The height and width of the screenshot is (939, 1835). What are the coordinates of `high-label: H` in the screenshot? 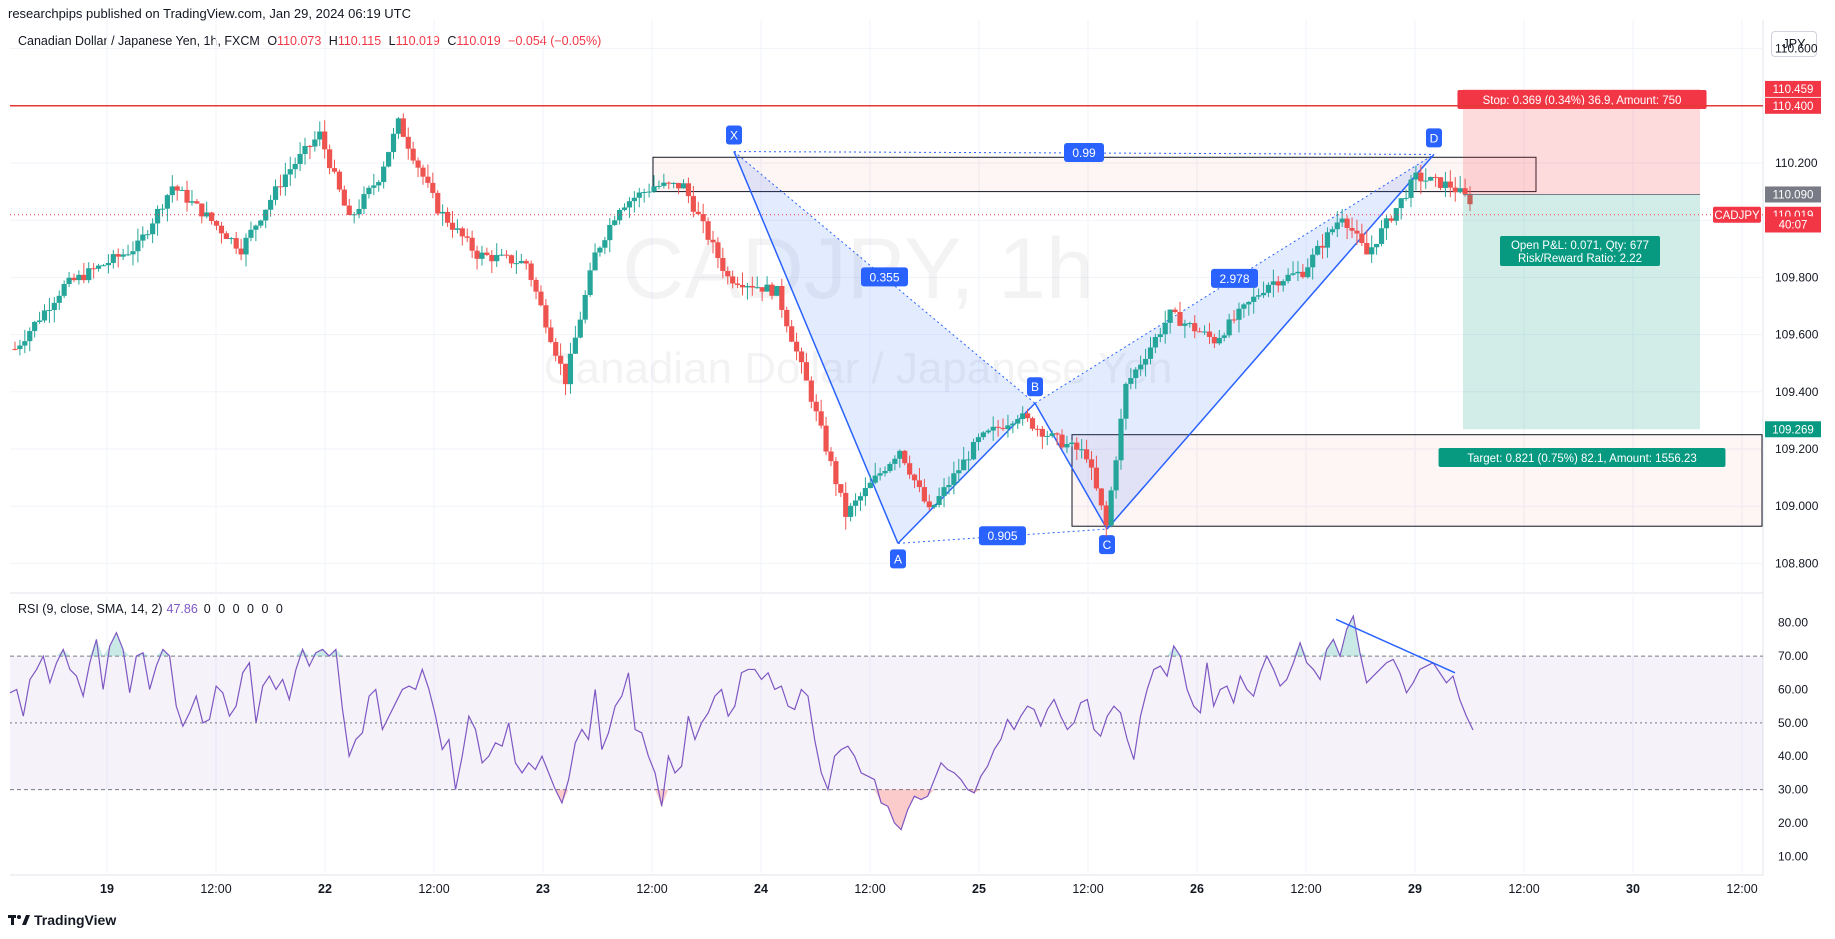 It's located at (333, 41).